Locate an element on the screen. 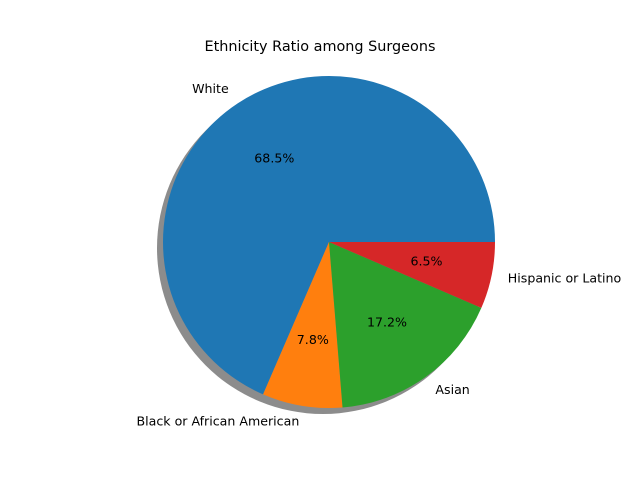 The height and width of the screenshot is (480, 640). pie-slice-black-or-african-american is located at coordinates (303, 325).